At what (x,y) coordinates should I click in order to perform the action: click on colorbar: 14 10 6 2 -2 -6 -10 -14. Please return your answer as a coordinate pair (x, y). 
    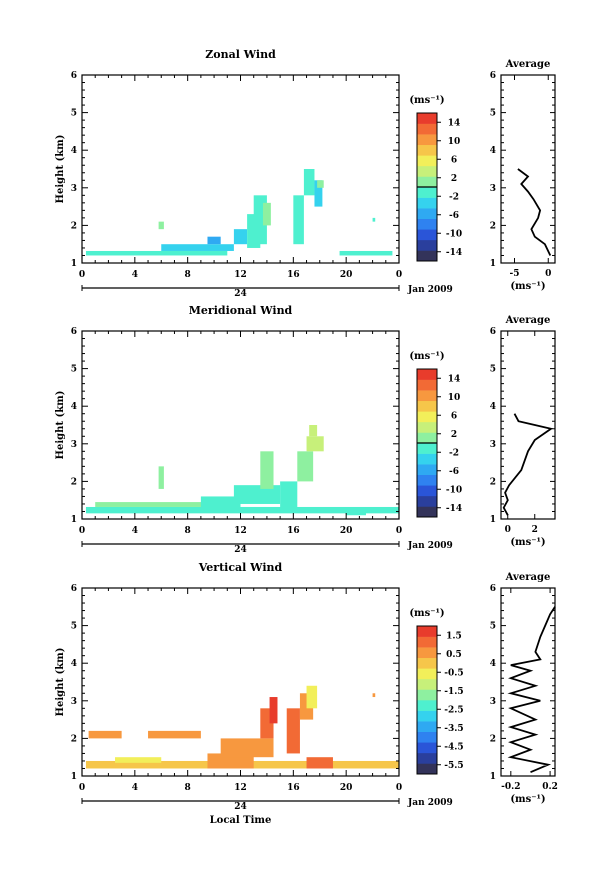
    Looking at the image, I should click on (439, 443).